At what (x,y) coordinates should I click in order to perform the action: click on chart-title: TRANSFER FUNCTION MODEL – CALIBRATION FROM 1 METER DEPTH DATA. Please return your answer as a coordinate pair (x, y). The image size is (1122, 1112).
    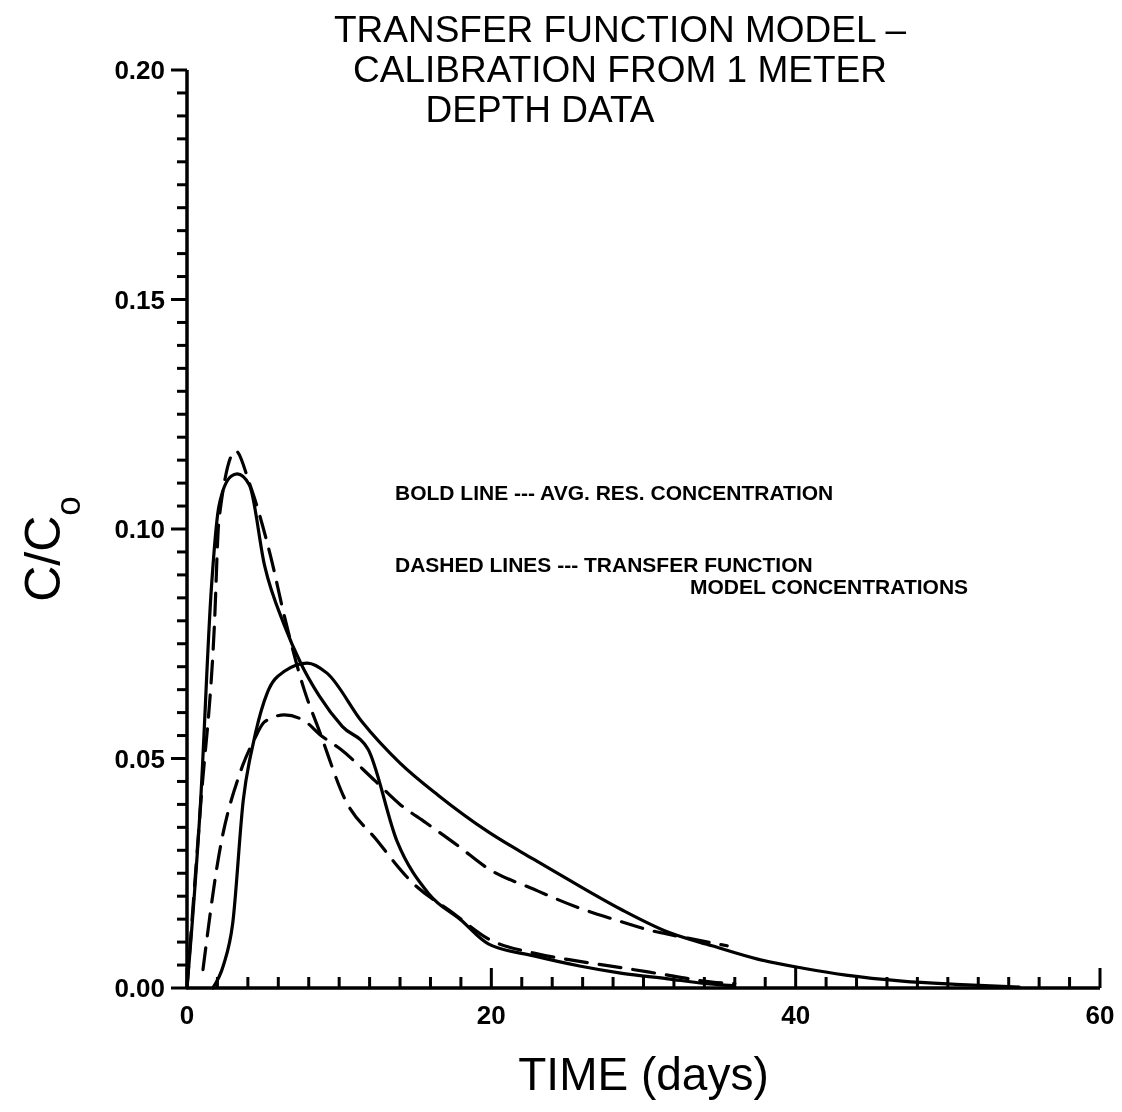
    Looking at the image, I should click on (620, 69).